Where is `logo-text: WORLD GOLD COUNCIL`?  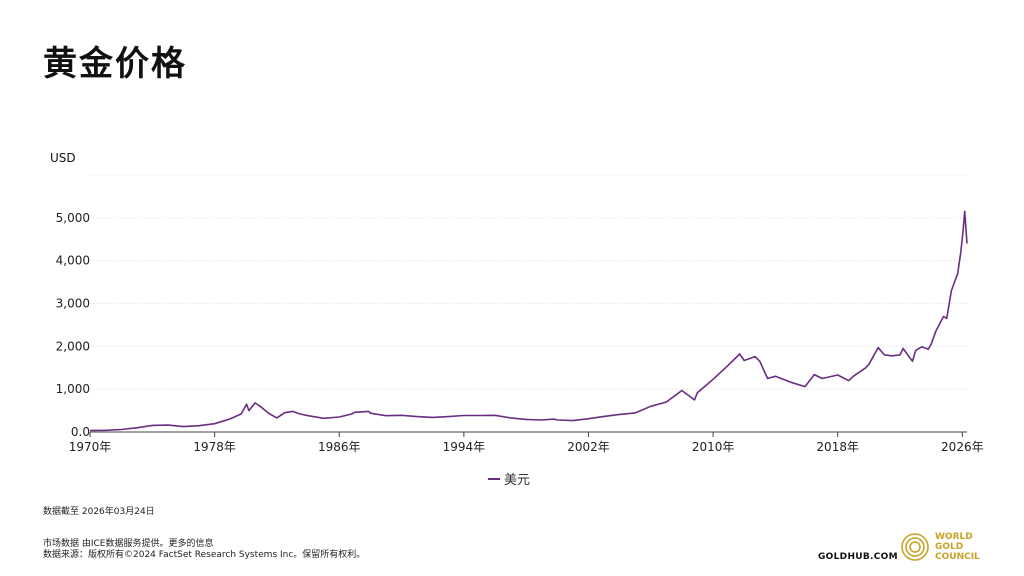 logo-text: WORLD GOLD COUNCIL is located at coordinates (957, 547).